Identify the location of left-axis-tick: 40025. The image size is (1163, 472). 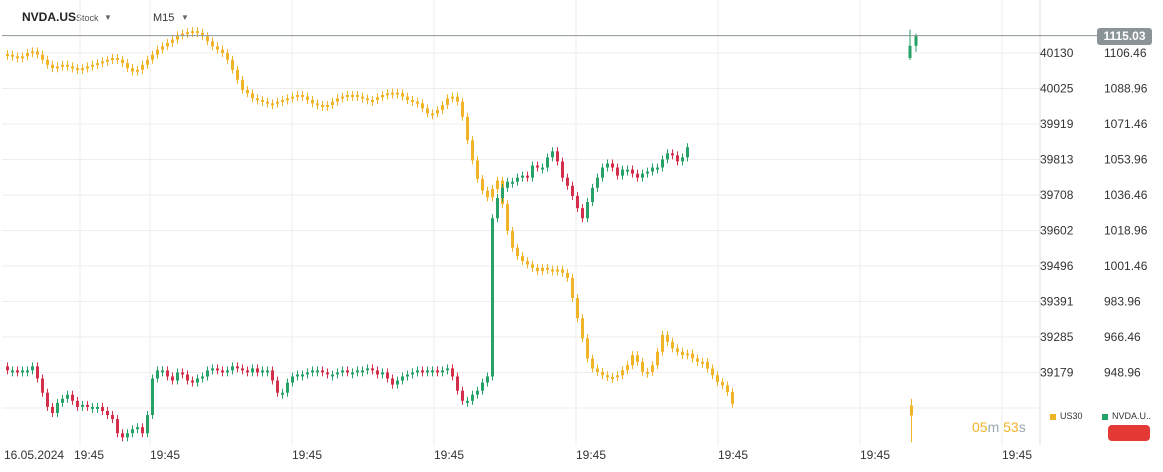
(1057, 89).